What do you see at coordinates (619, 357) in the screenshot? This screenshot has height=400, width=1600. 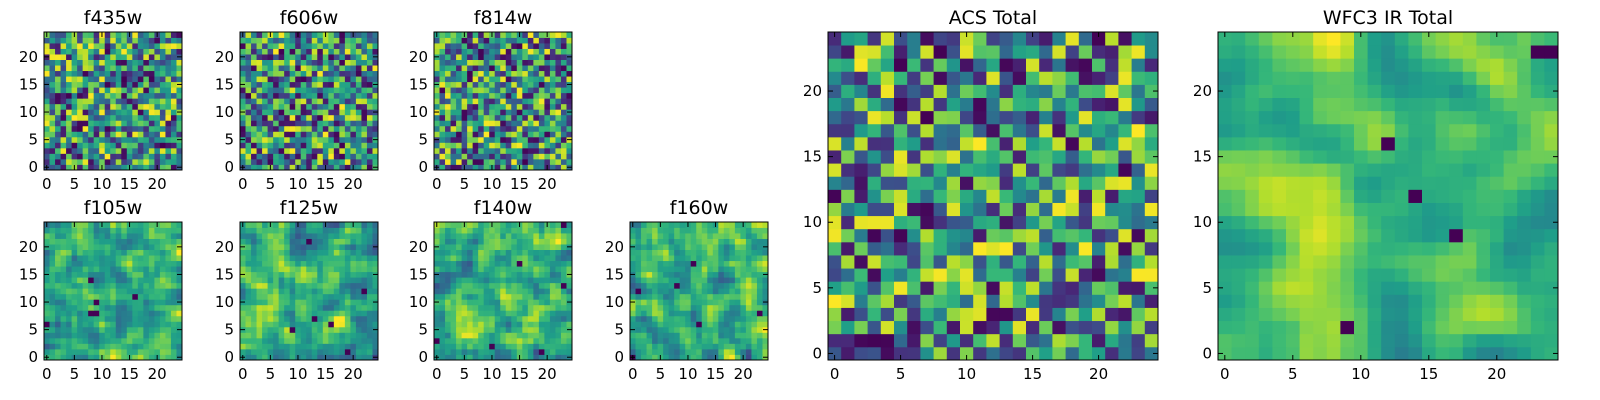 I see `y-tick-label: 0` at bounding box center [619, 357].